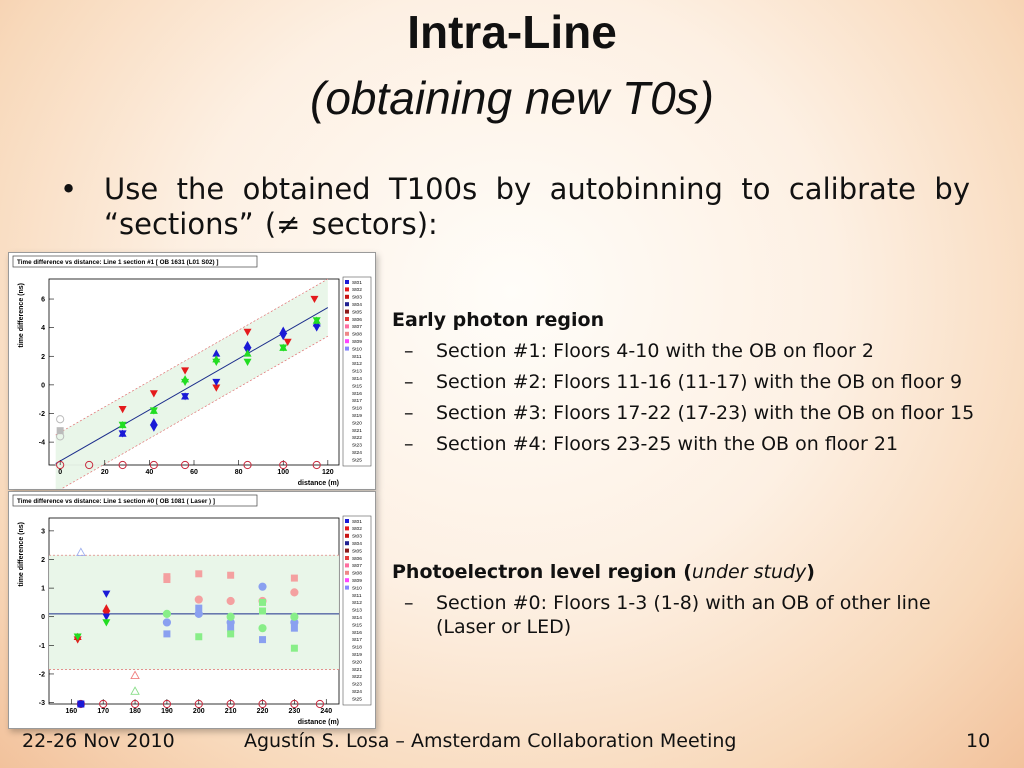 The width and height of the screenshot is (1024, 768). I want to click on y-tick-label: 1, so click(43, 589).